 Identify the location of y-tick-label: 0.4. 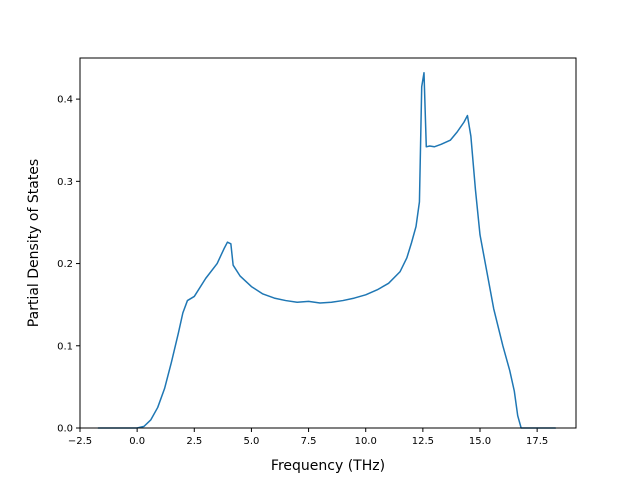
(65, 100).